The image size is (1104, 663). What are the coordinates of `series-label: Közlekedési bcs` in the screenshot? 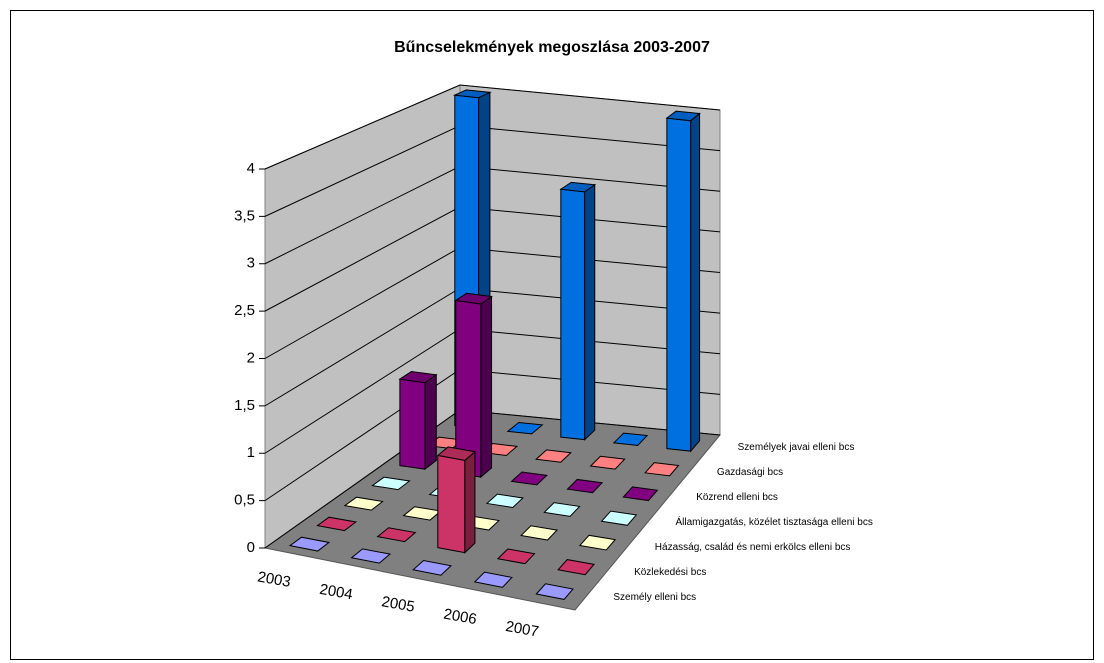 It's located at (670, 572).